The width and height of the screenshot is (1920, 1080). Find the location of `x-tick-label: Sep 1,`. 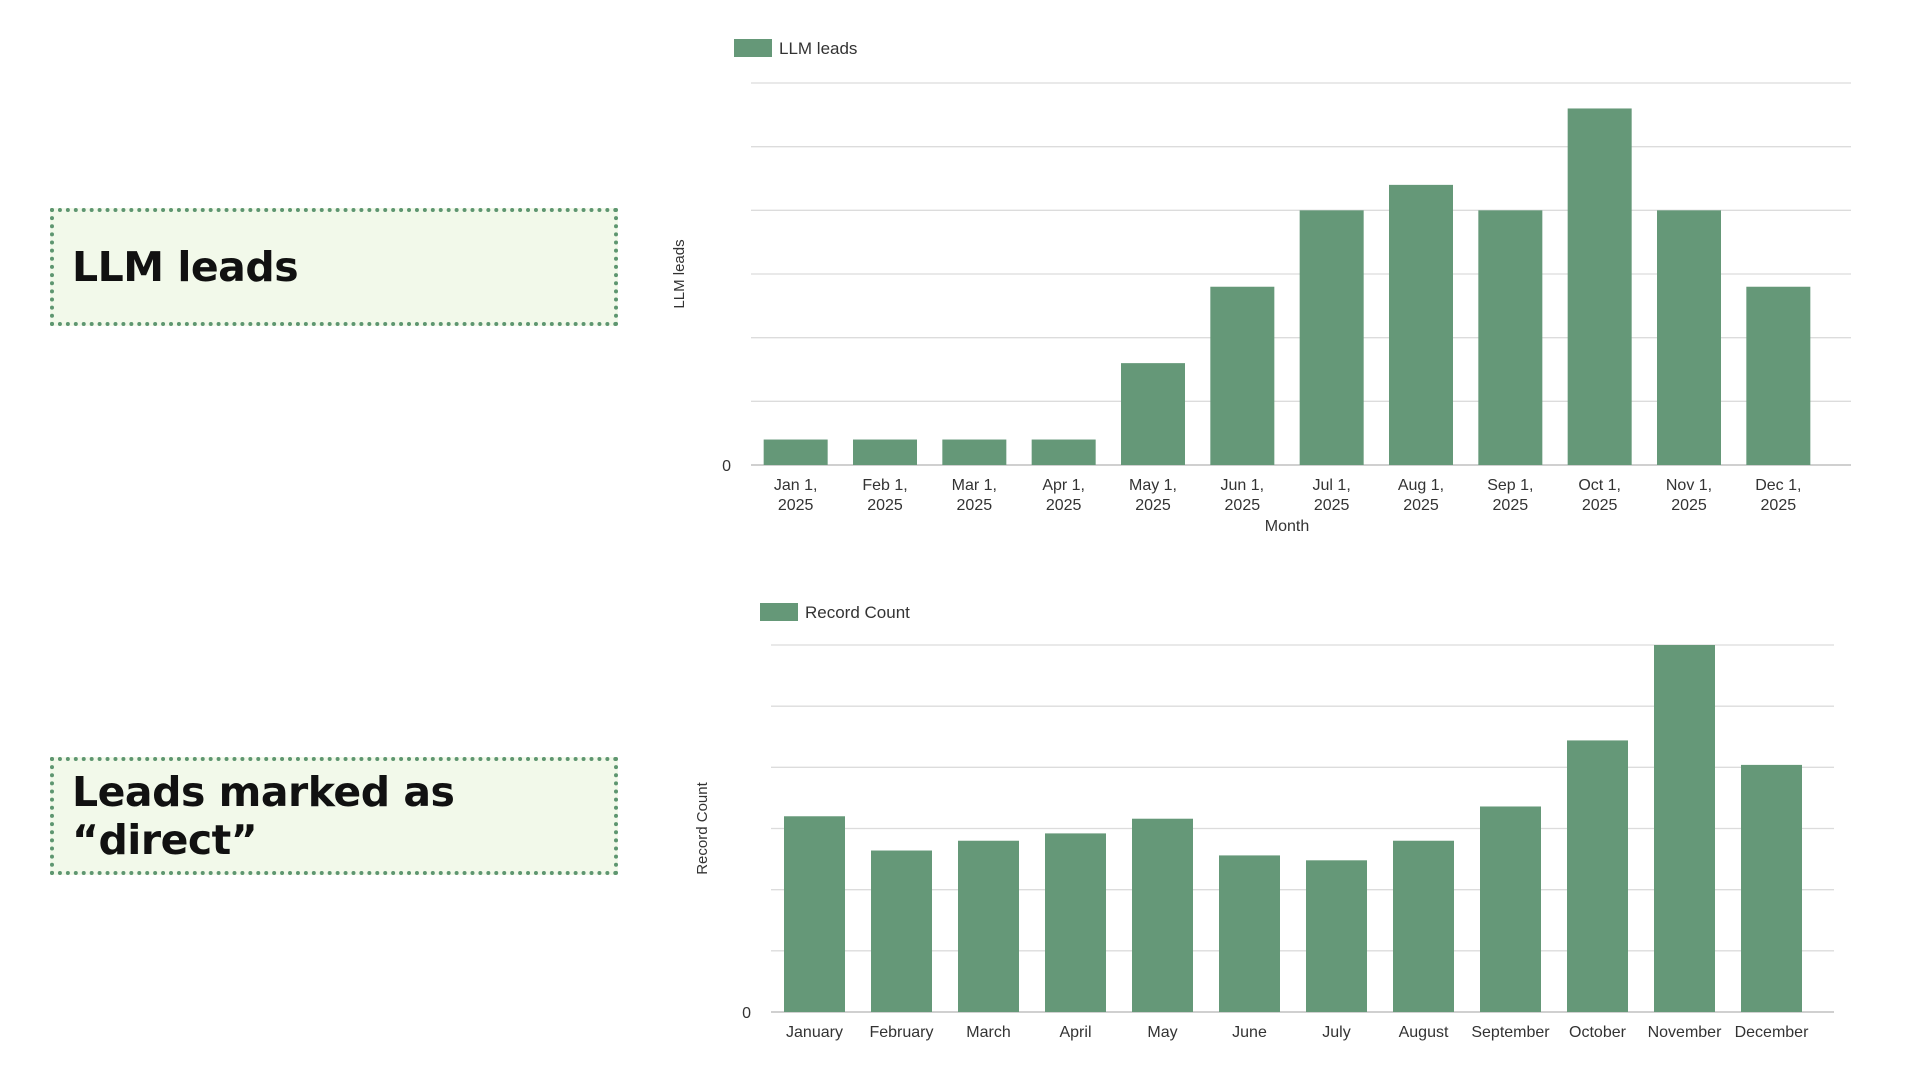

x-tick-label: Sep 1, is located at coordinates (1510, 485).